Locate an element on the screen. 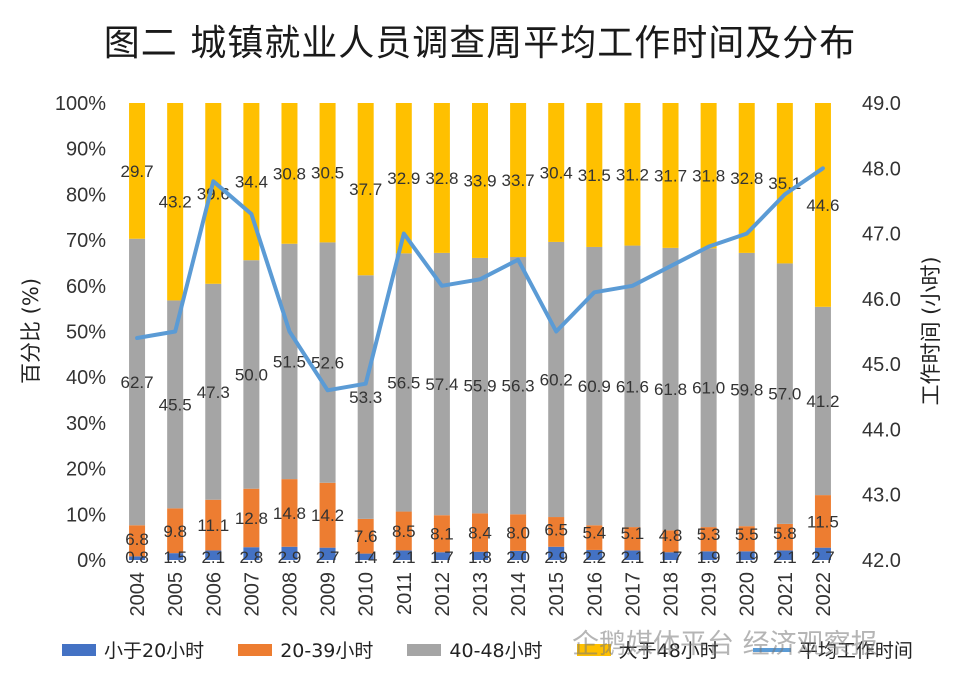  data-label-20-39-2008: 14.8 is located at coordinates (289, 513).